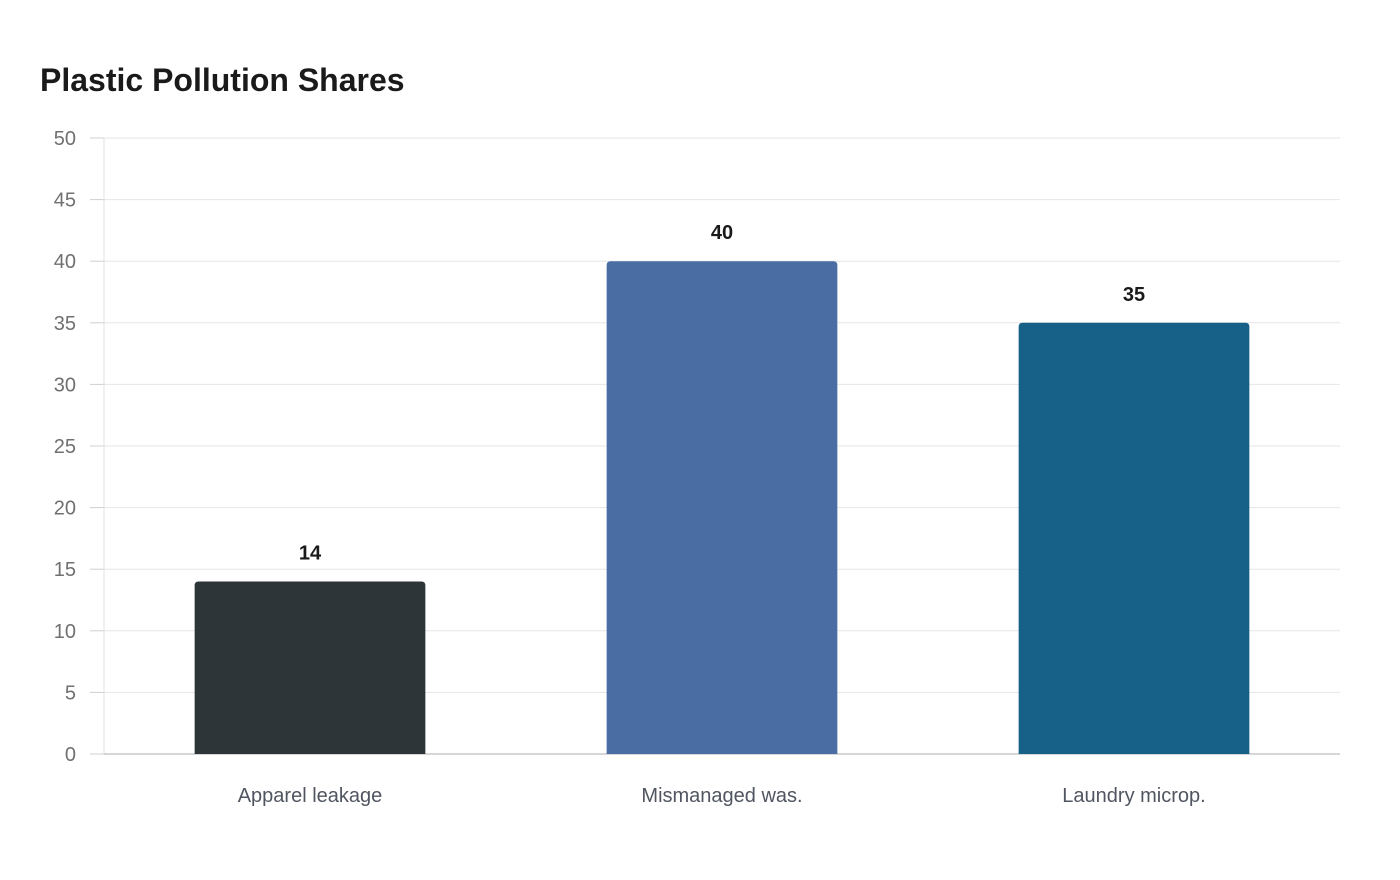  I want to click on x-category-label: Apparel leakage, so click(310, 796).